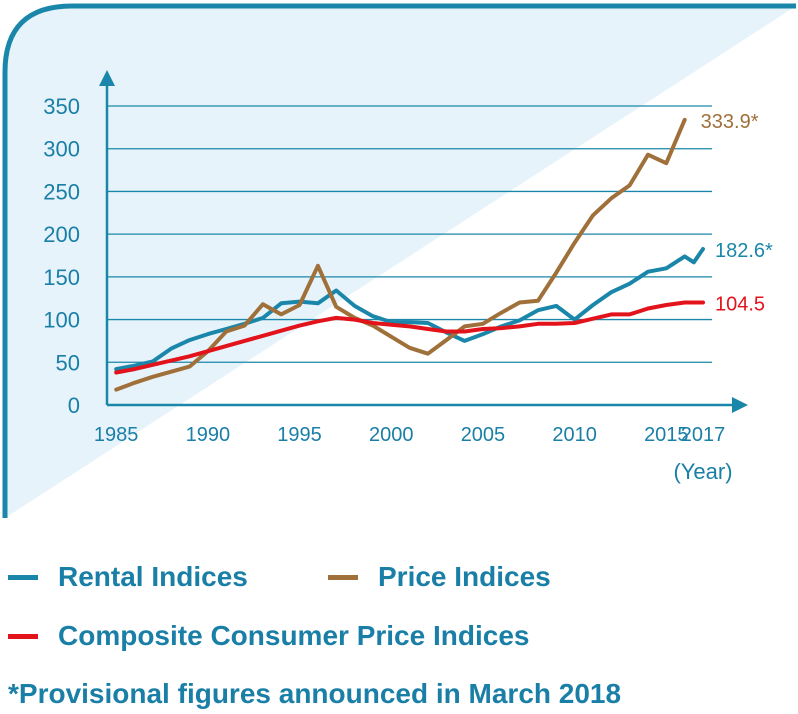 The width and height of the screenshot is (798, 714). I want to click on legend-label-cpi: Composite Consumer Price Indices, so click(294, 635).